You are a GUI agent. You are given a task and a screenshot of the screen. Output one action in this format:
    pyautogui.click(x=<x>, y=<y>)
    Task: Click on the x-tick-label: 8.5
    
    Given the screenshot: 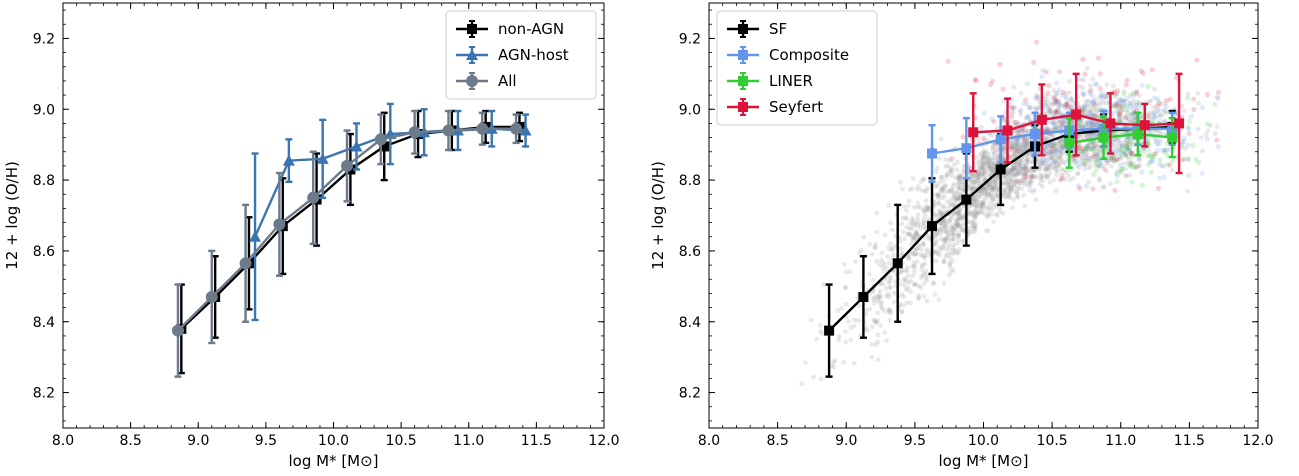 What is the action you would take?
    pyautogui.click(x=777, y=441)
    